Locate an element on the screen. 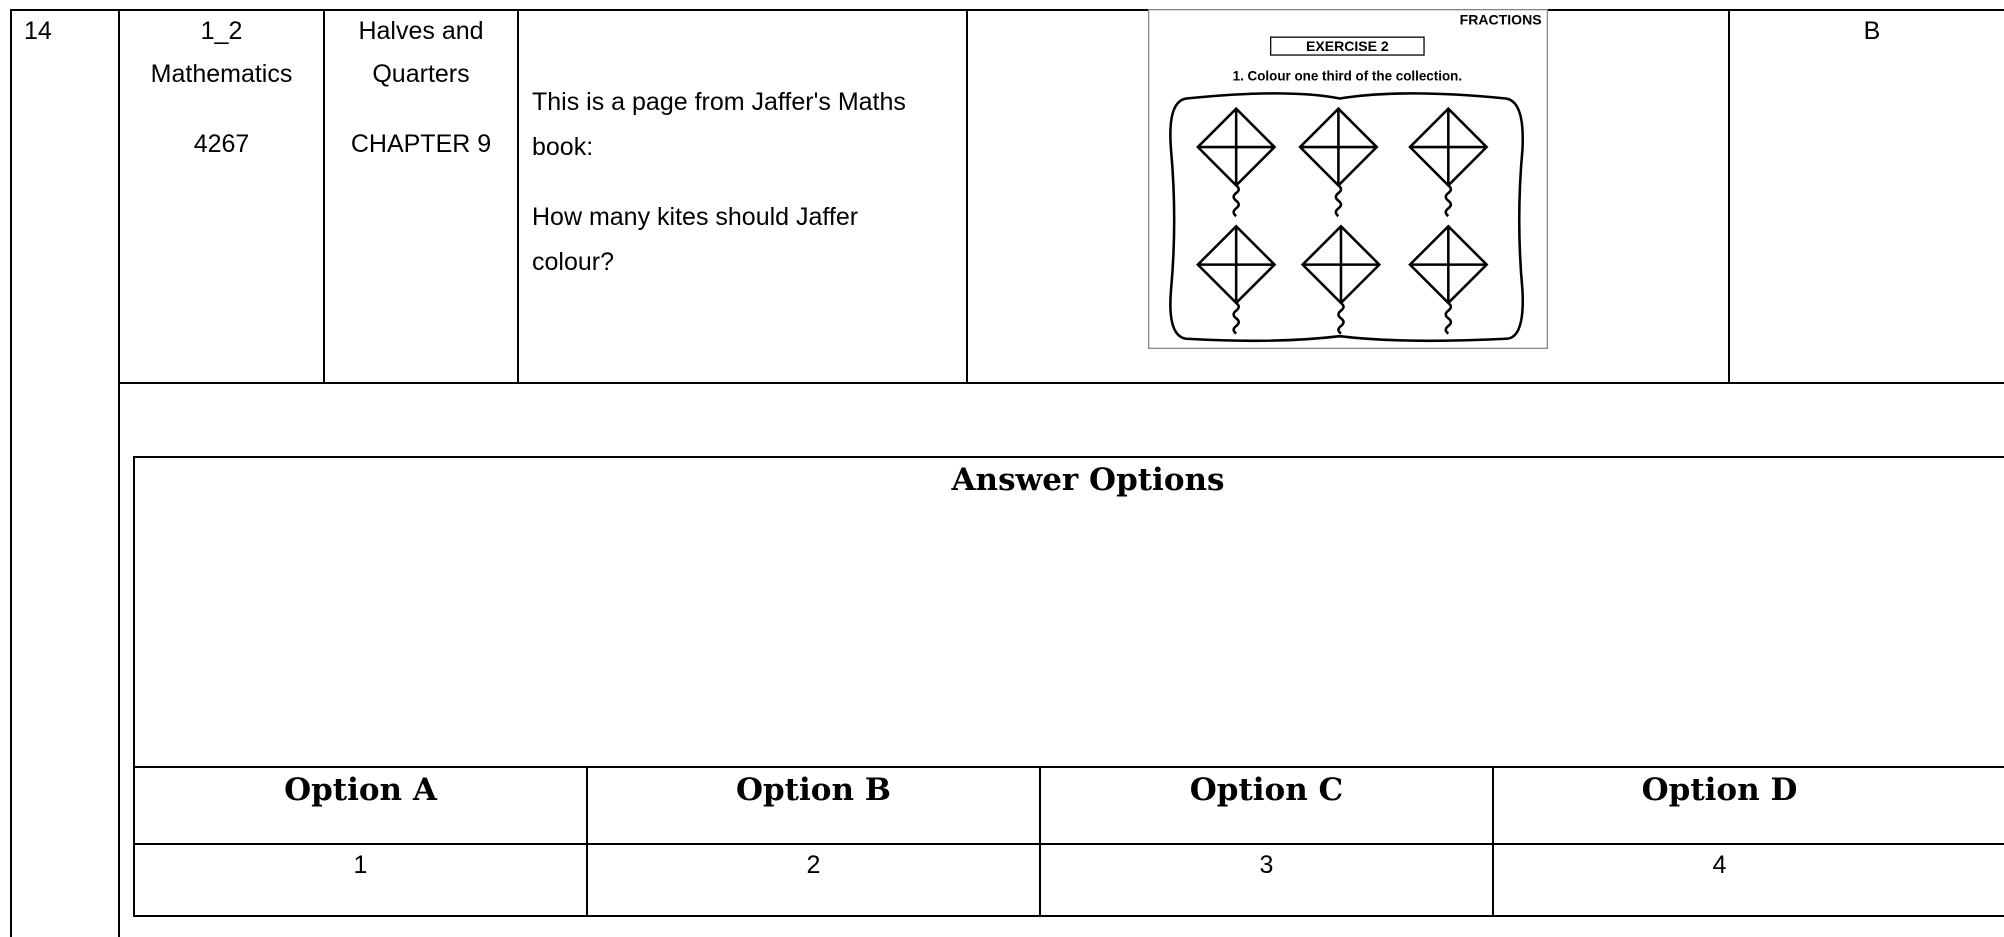 The height and width of the screenshot is (937, 2004). option-header: Option D is located at coordinates (1719, 790).